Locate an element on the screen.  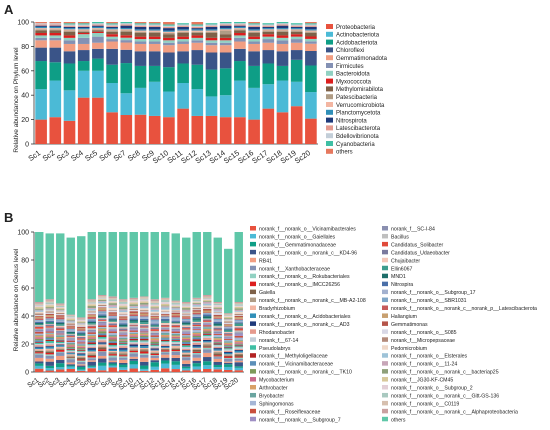
legend-label: norank_f__Vicinamibacteraceae is located at coordinates (296, 365).